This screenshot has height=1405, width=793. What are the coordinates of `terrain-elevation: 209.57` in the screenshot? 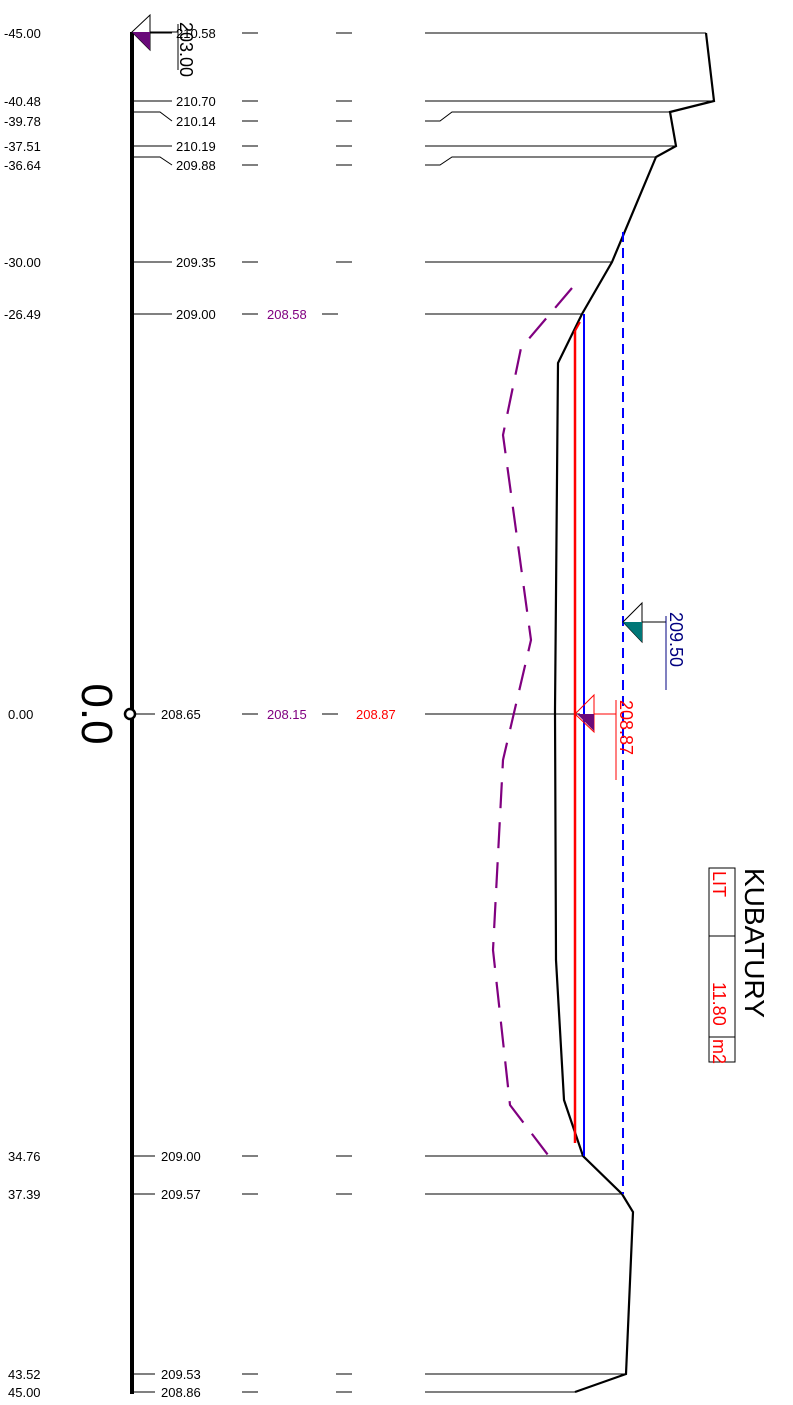 It's located at (181, 1194).